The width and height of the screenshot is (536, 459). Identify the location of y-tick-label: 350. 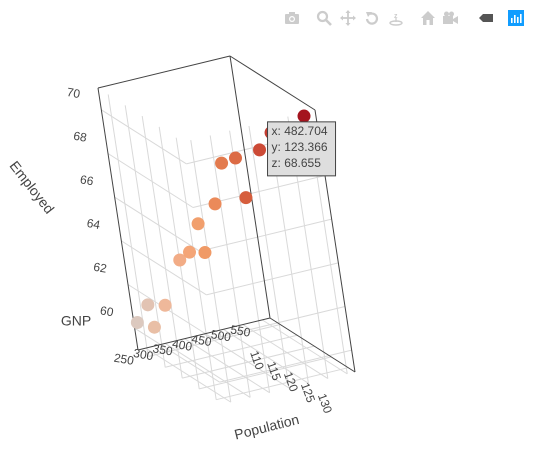
(163, 349).